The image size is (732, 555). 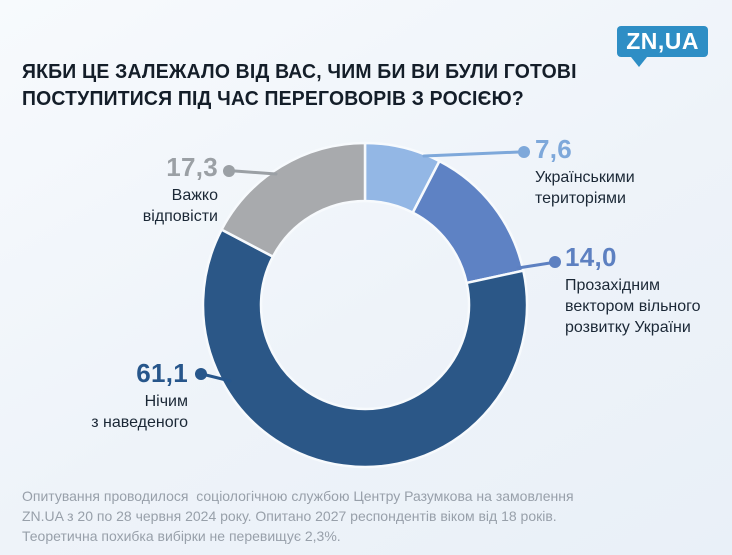 I want to click on label-hard-to-answer: Важко відповісти, so click(x=180, y=206).